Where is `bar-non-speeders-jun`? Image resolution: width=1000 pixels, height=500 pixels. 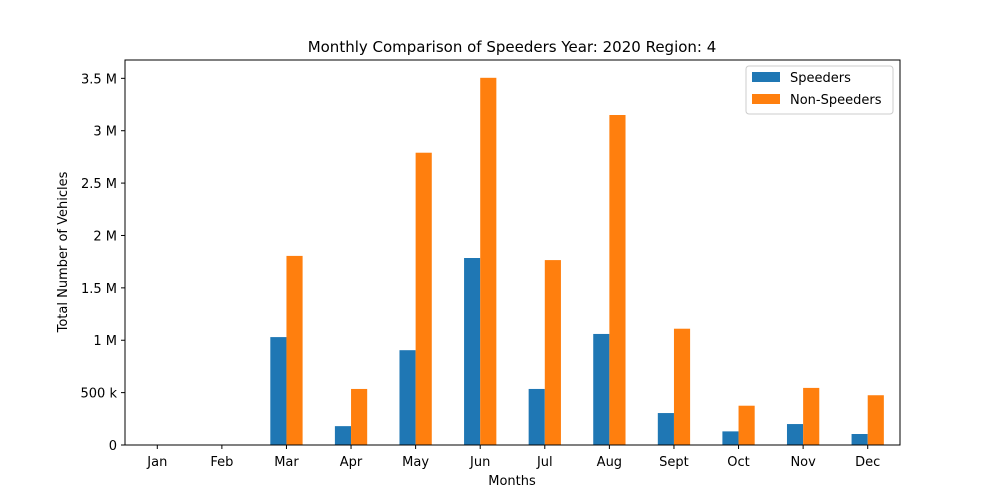
bar-non-speeders-jun is located at coordinates (488, 261).